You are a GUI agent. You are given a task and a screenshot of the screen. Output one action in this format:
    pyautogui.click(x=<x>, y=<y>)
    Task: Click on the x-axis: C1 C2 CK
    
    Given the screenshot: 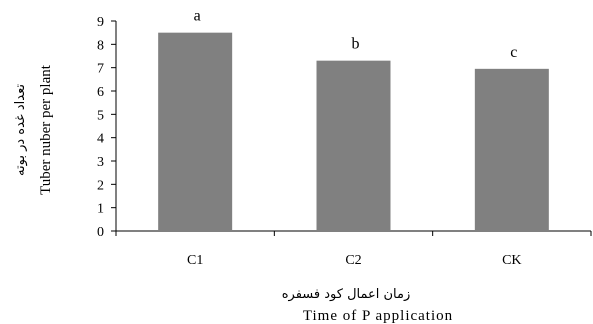 What is the action you would take?
    pyautogui.click(x=353, y=249)
    